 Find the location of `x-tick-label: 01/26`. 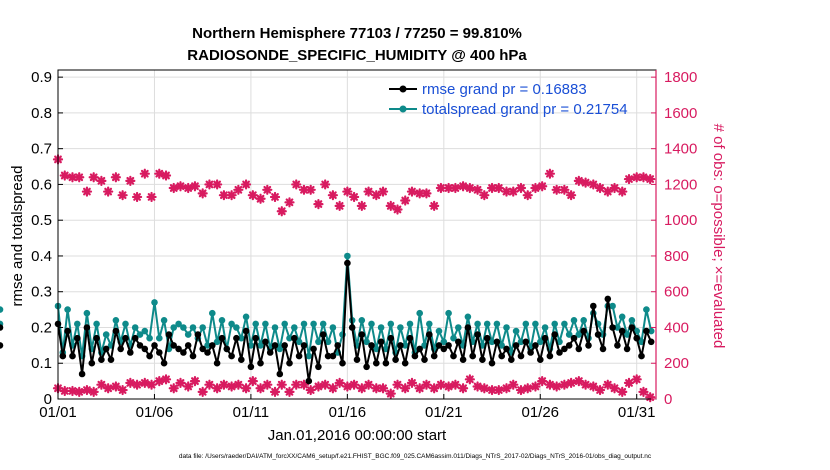

x-tick-label: 01/26 is located at coordinates (540, 412).